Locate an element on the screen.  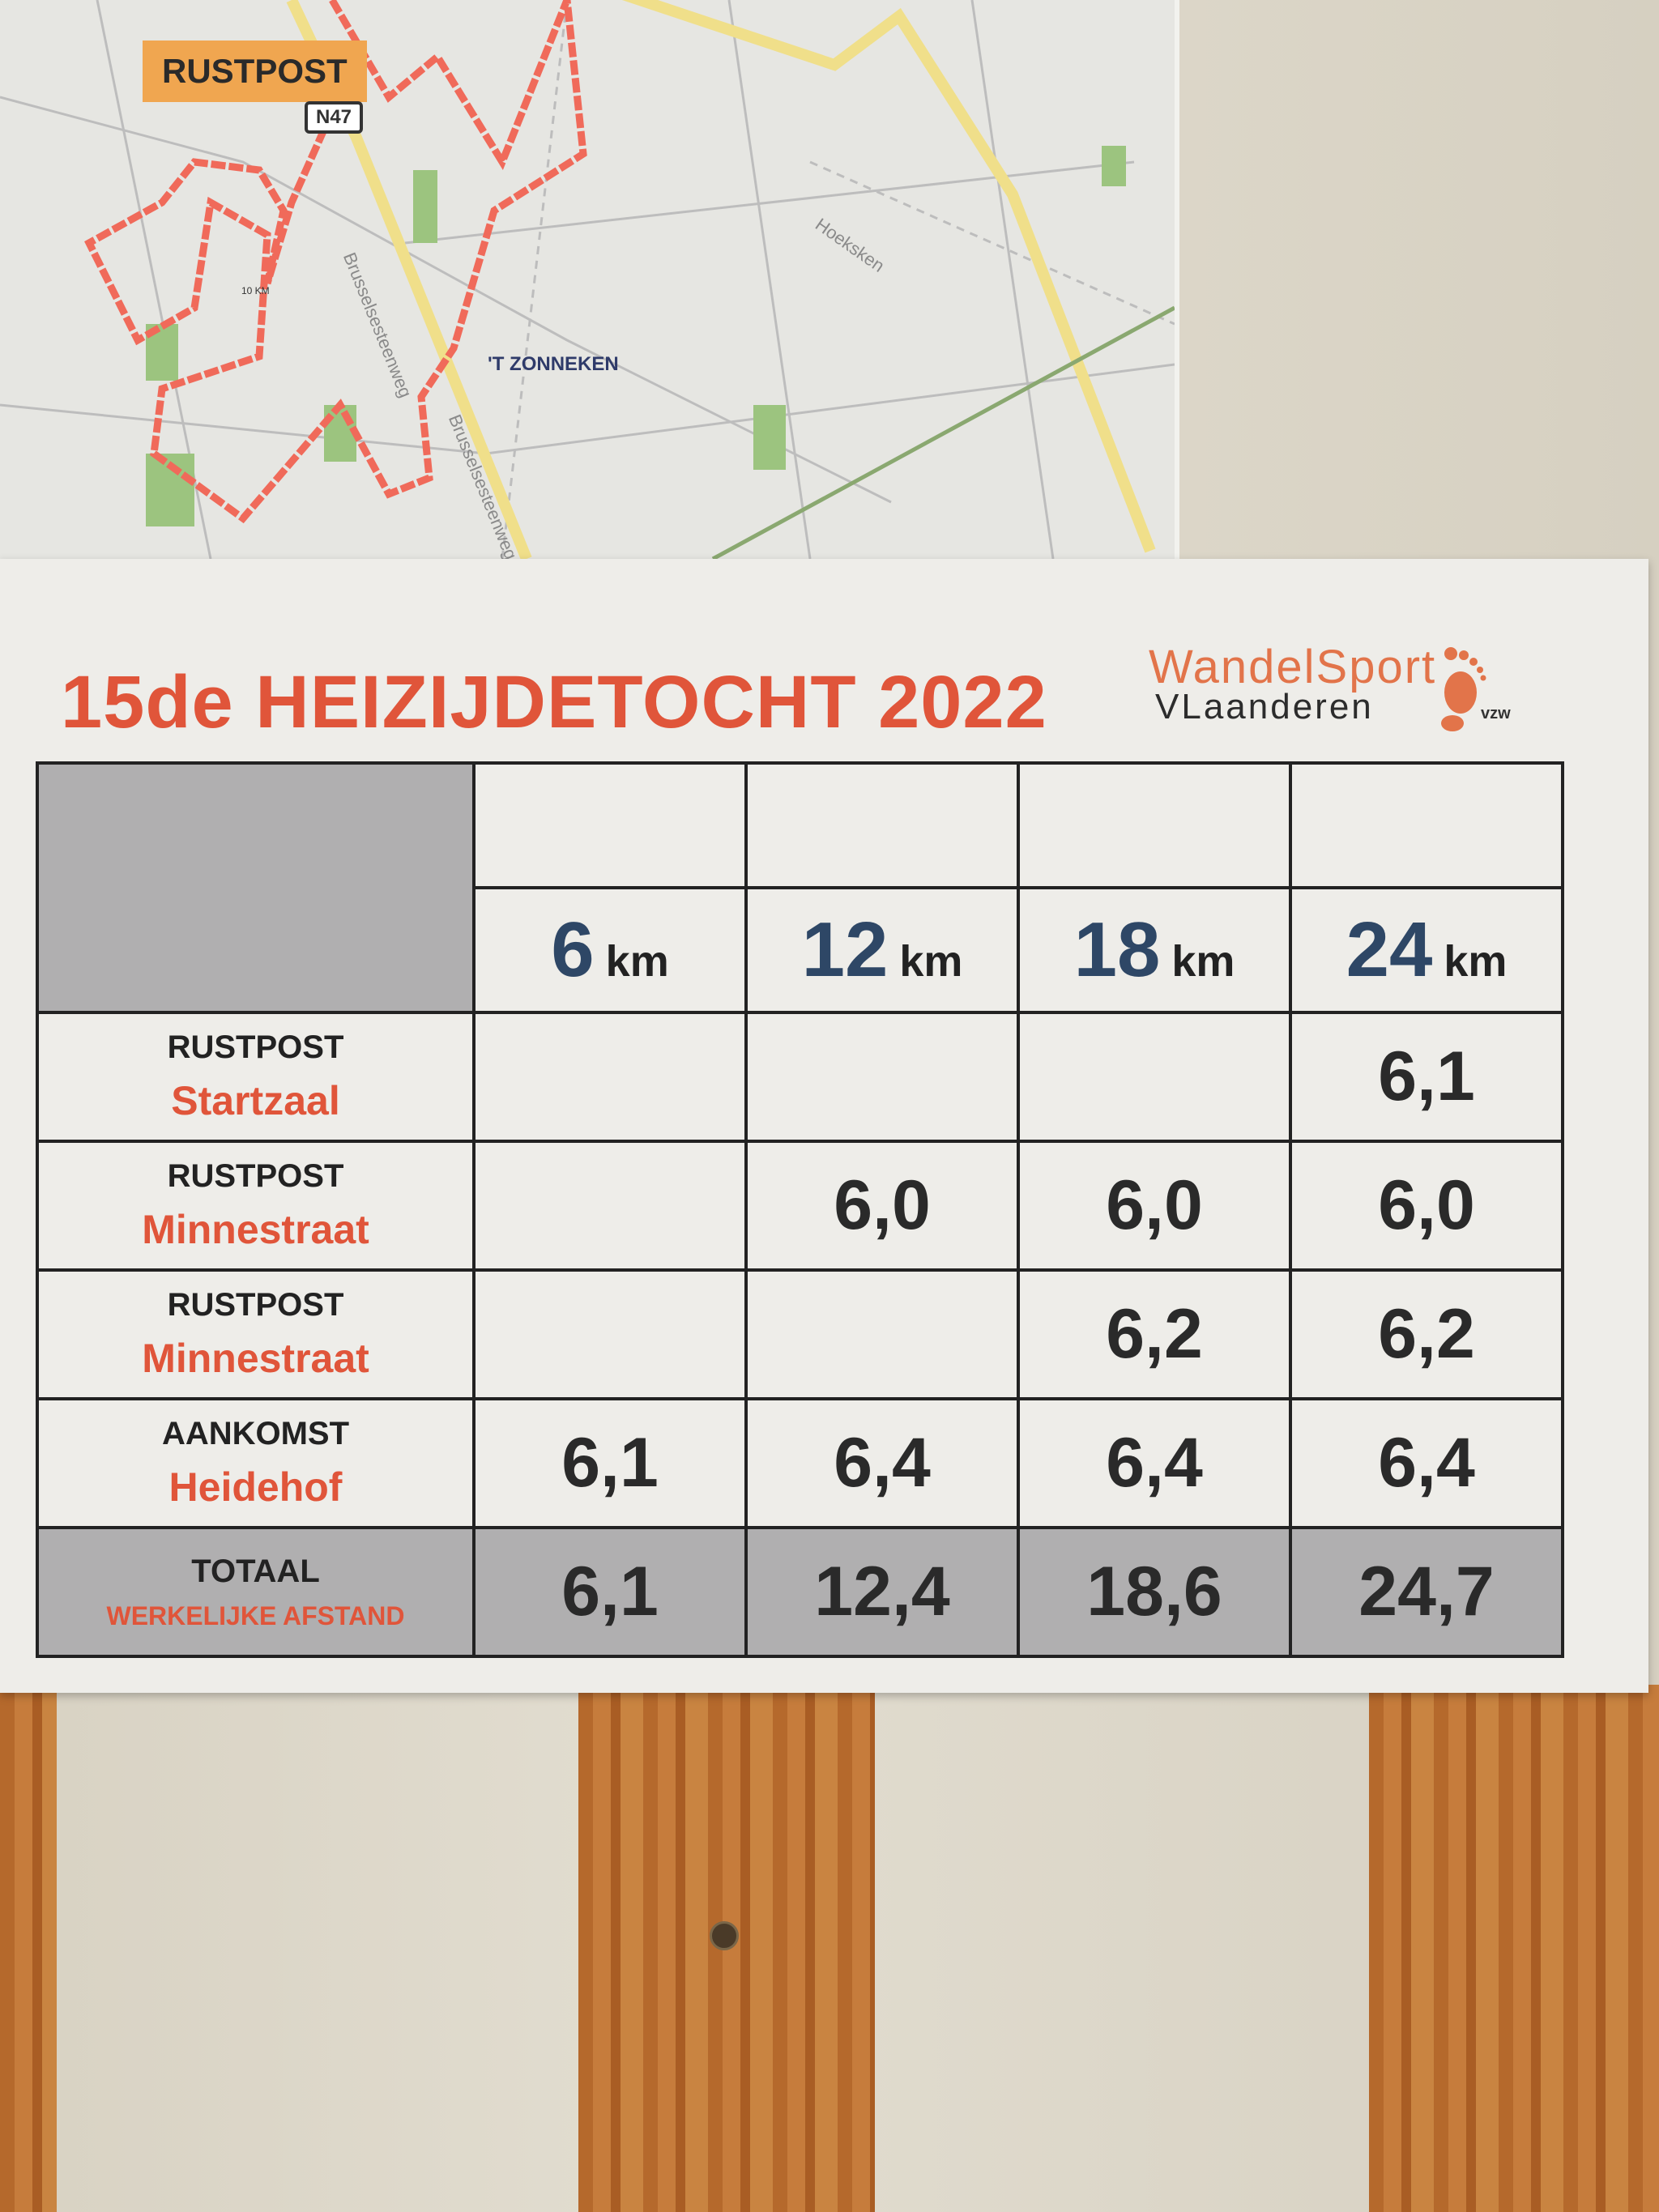
distance-column-header: 12 km is located at coordinates (882, 950).